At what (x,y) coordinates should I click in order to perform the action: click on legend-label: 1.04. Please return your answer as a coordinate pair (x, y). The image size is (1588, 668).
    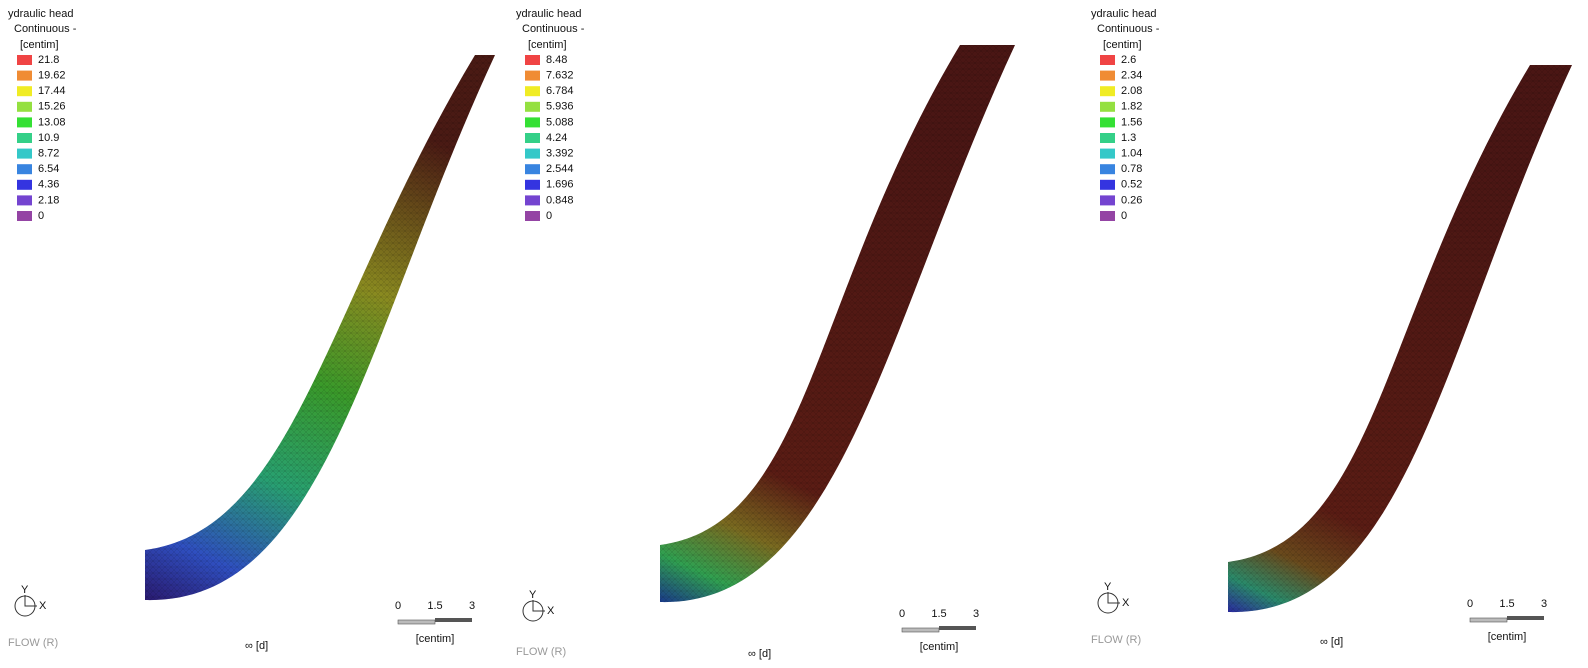
    Looking at the image, I should click on (1131, 154).